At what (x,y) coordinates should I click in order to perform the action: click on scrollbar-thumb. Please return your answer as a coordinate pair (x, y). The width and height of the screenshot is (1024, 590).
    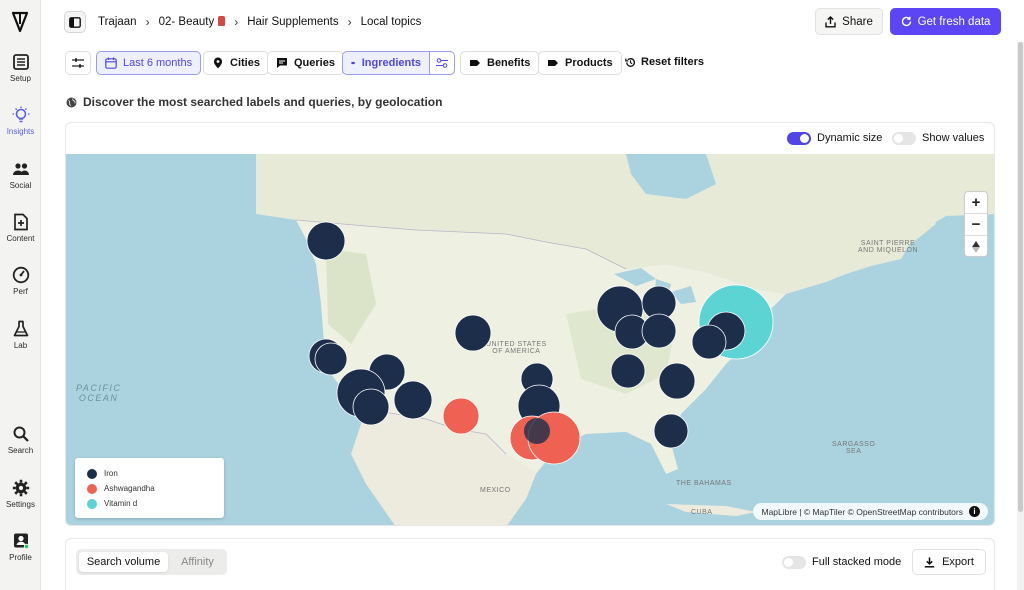
    Looking at the image, I should click on (1020, 277).